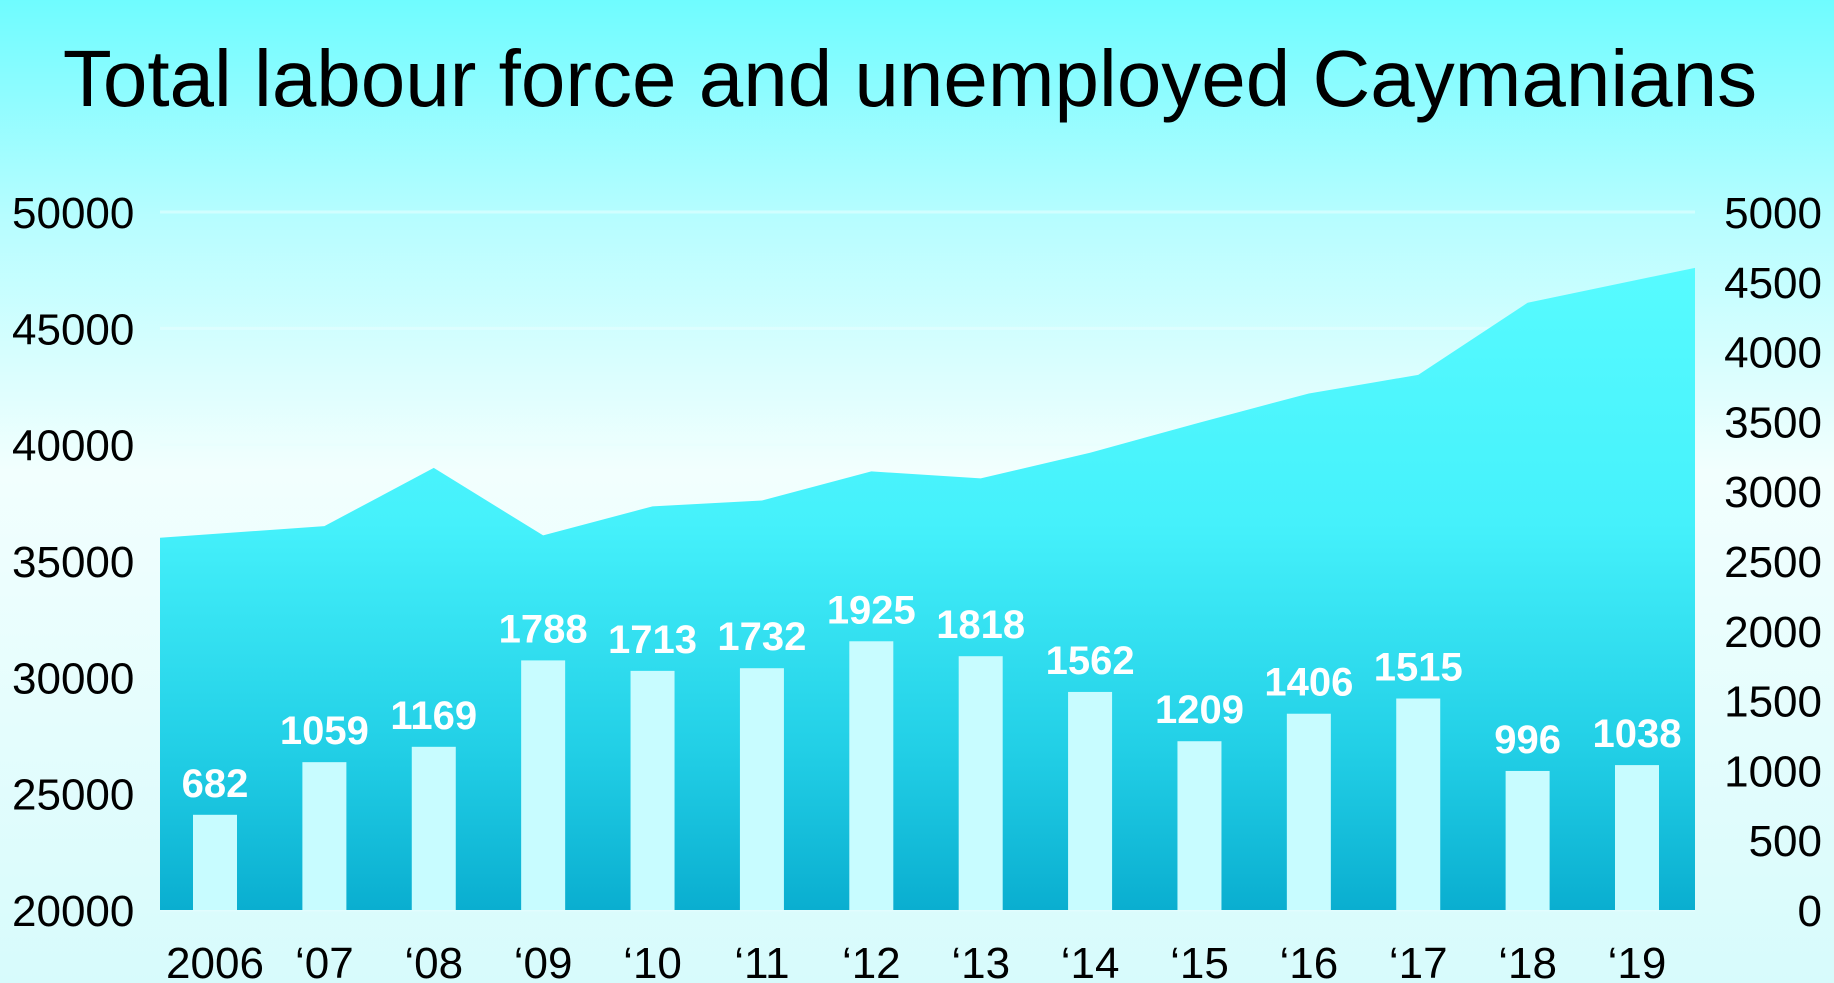 Image resolution: width=1834 pixels, height=983 pixels. I want to click on x-tick-label: ‘19, so click(1637, 961).